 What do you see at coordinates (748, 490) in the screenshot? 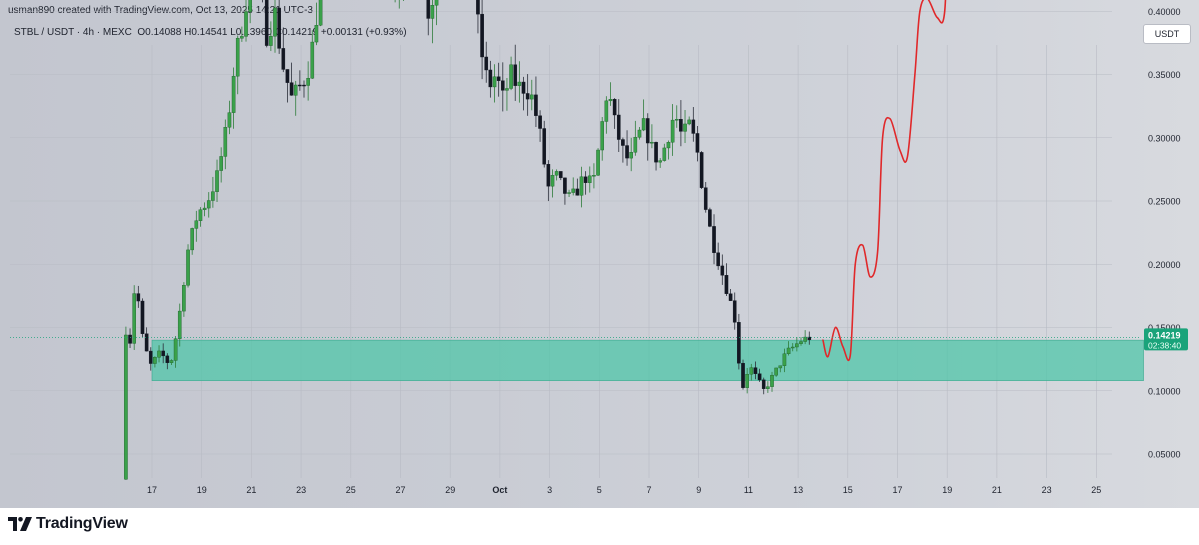
I see `x-tick-label: 11` at bounding box center [748, 490].